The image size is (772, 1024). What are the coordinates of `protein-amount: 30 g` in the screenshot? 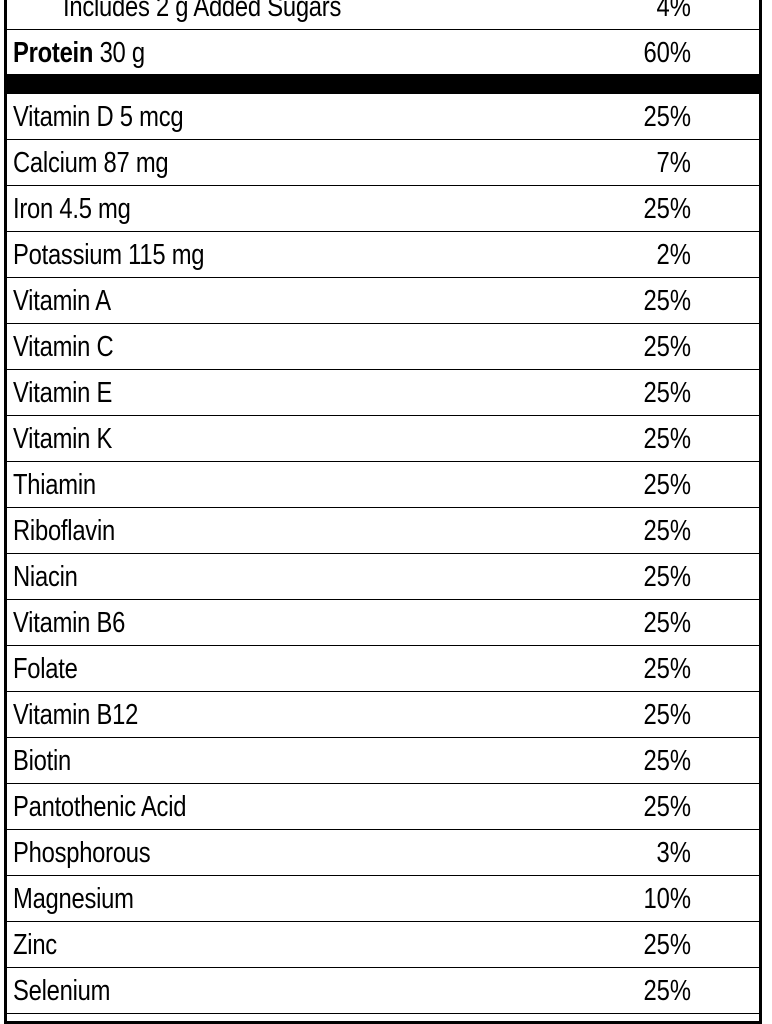 It's located at (122, 53).